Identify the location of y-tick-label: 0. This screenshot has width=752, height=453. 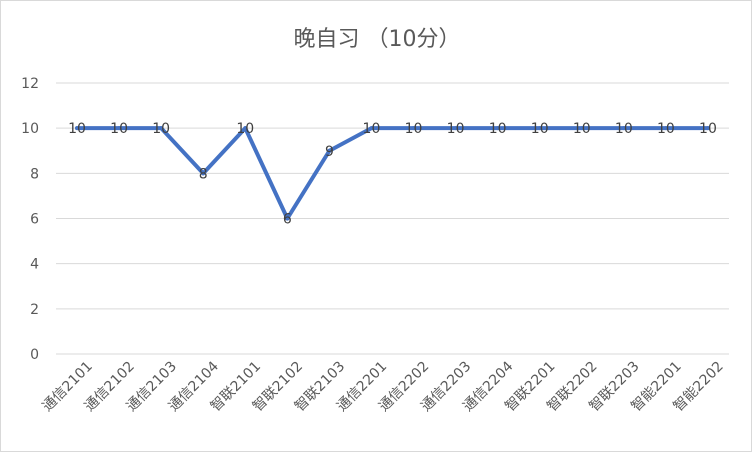
(34, 355).